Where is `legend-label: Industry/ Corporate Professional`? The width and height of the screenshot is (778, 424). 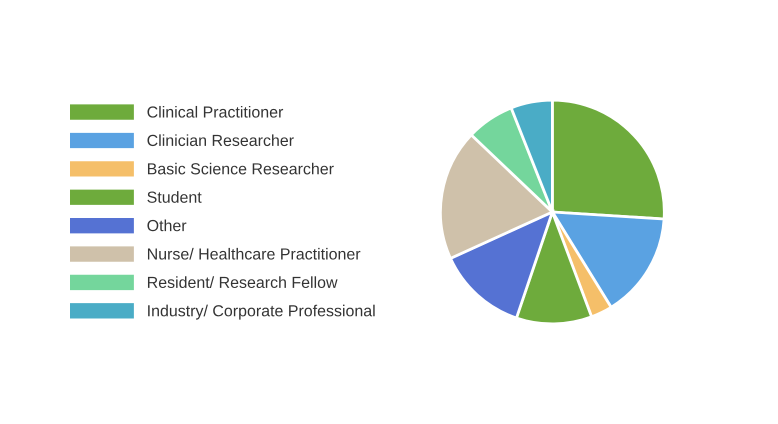
legend-label: Industry/ Corporate Professional is located at coordinates (261, 312).